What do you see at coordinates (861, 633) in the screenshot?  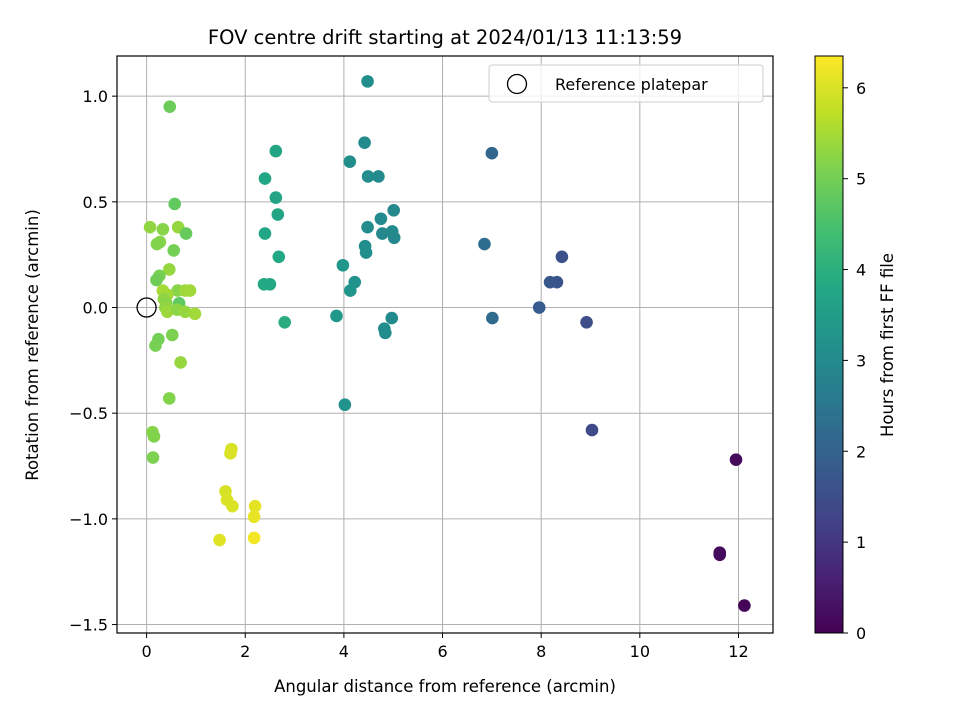 I see `colorbar-tick-label: 0` at bounding box center [861, 633].